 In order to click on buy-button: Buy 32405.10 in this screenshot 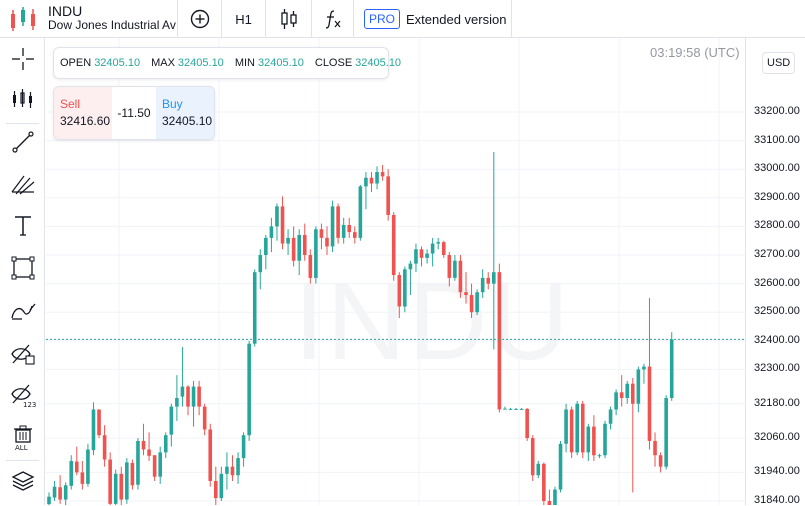, I will do `click(185, 113)`.